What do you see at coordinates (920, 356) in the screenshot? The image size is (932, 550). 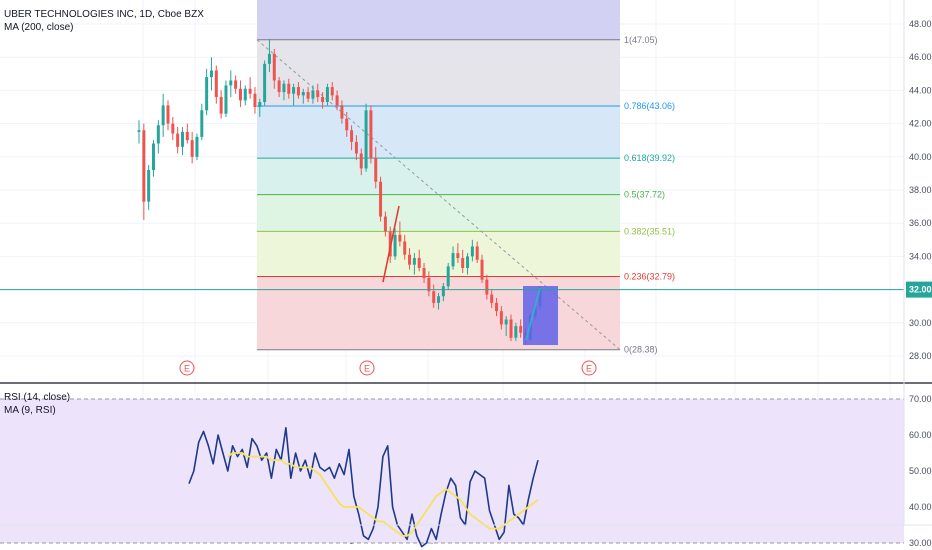 I see `y-tick-label: 28.00` at bounding box center [920, 356].